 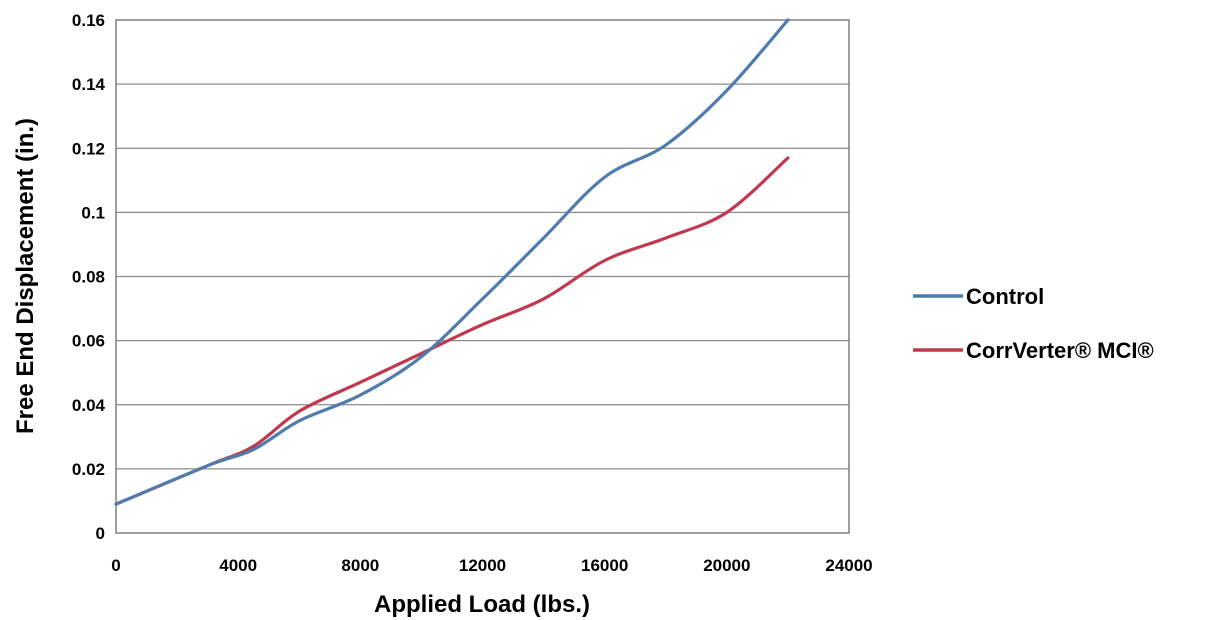 What do you see at coordinates (238, 565) in the screenshot?
I see `x-tick-label: 4000` at bounding box center [238, 565].